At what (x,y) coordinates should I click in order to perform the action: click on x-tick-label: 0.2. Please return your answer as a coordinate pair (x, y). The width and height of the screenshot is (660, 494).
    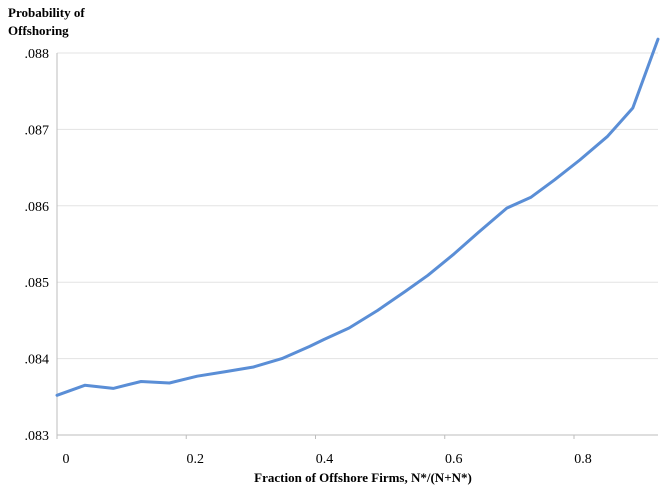
    Looking at the image, I should click on (195, 459).